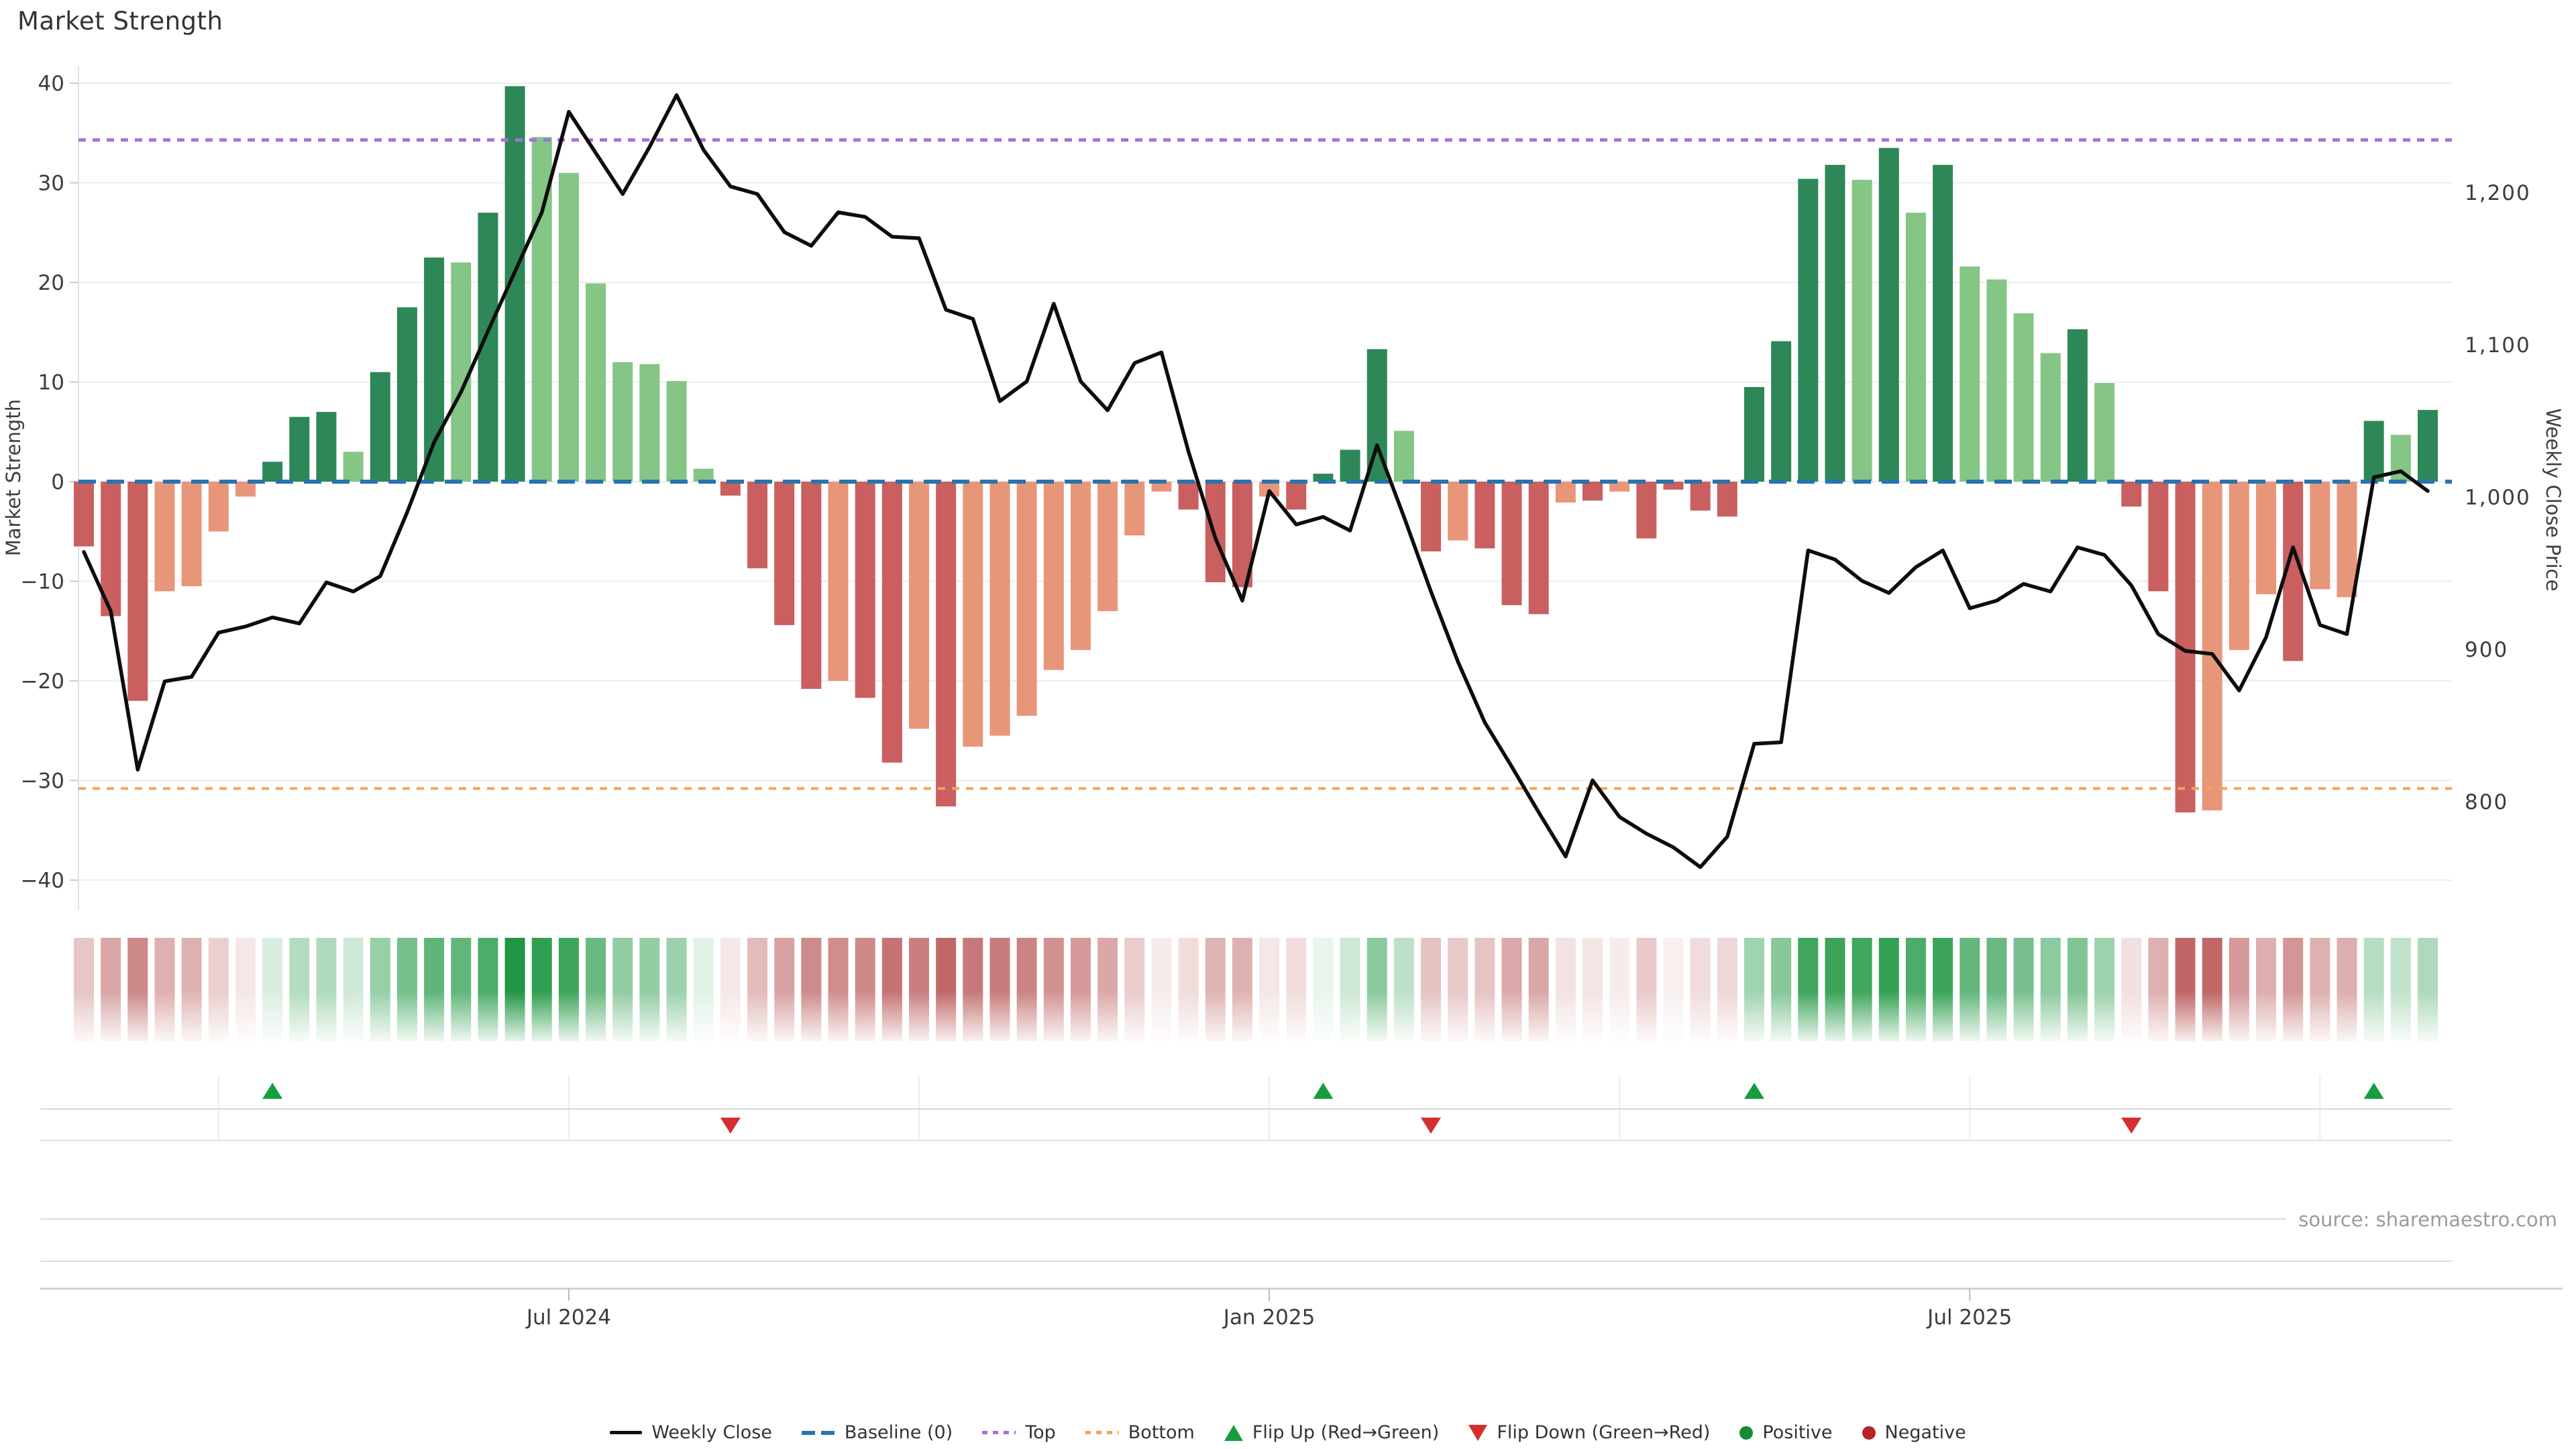 This screenshot has height=1449, width=2576. What do you see at coordinates (1019, 1432) in the screenshot?
I see `legend-item-top: Top` at bounding box center [1019, 1432].